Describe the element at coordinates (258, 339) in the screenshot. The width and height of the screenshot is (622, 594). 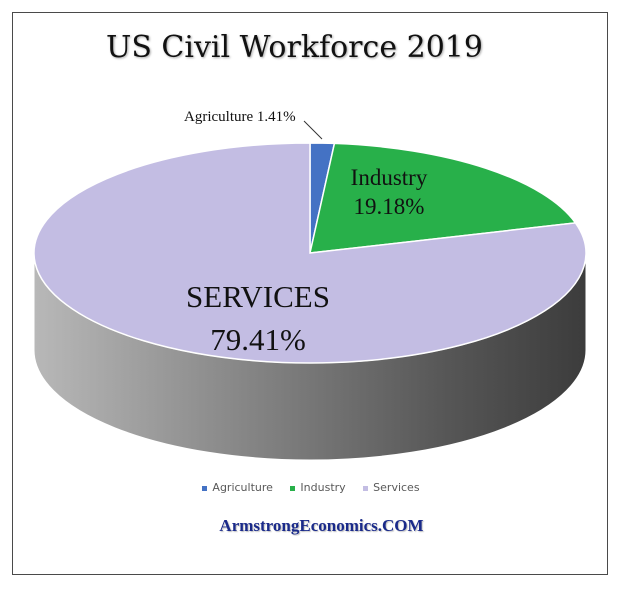
I see `slice-label-services-pct: 79.41%` at that location.